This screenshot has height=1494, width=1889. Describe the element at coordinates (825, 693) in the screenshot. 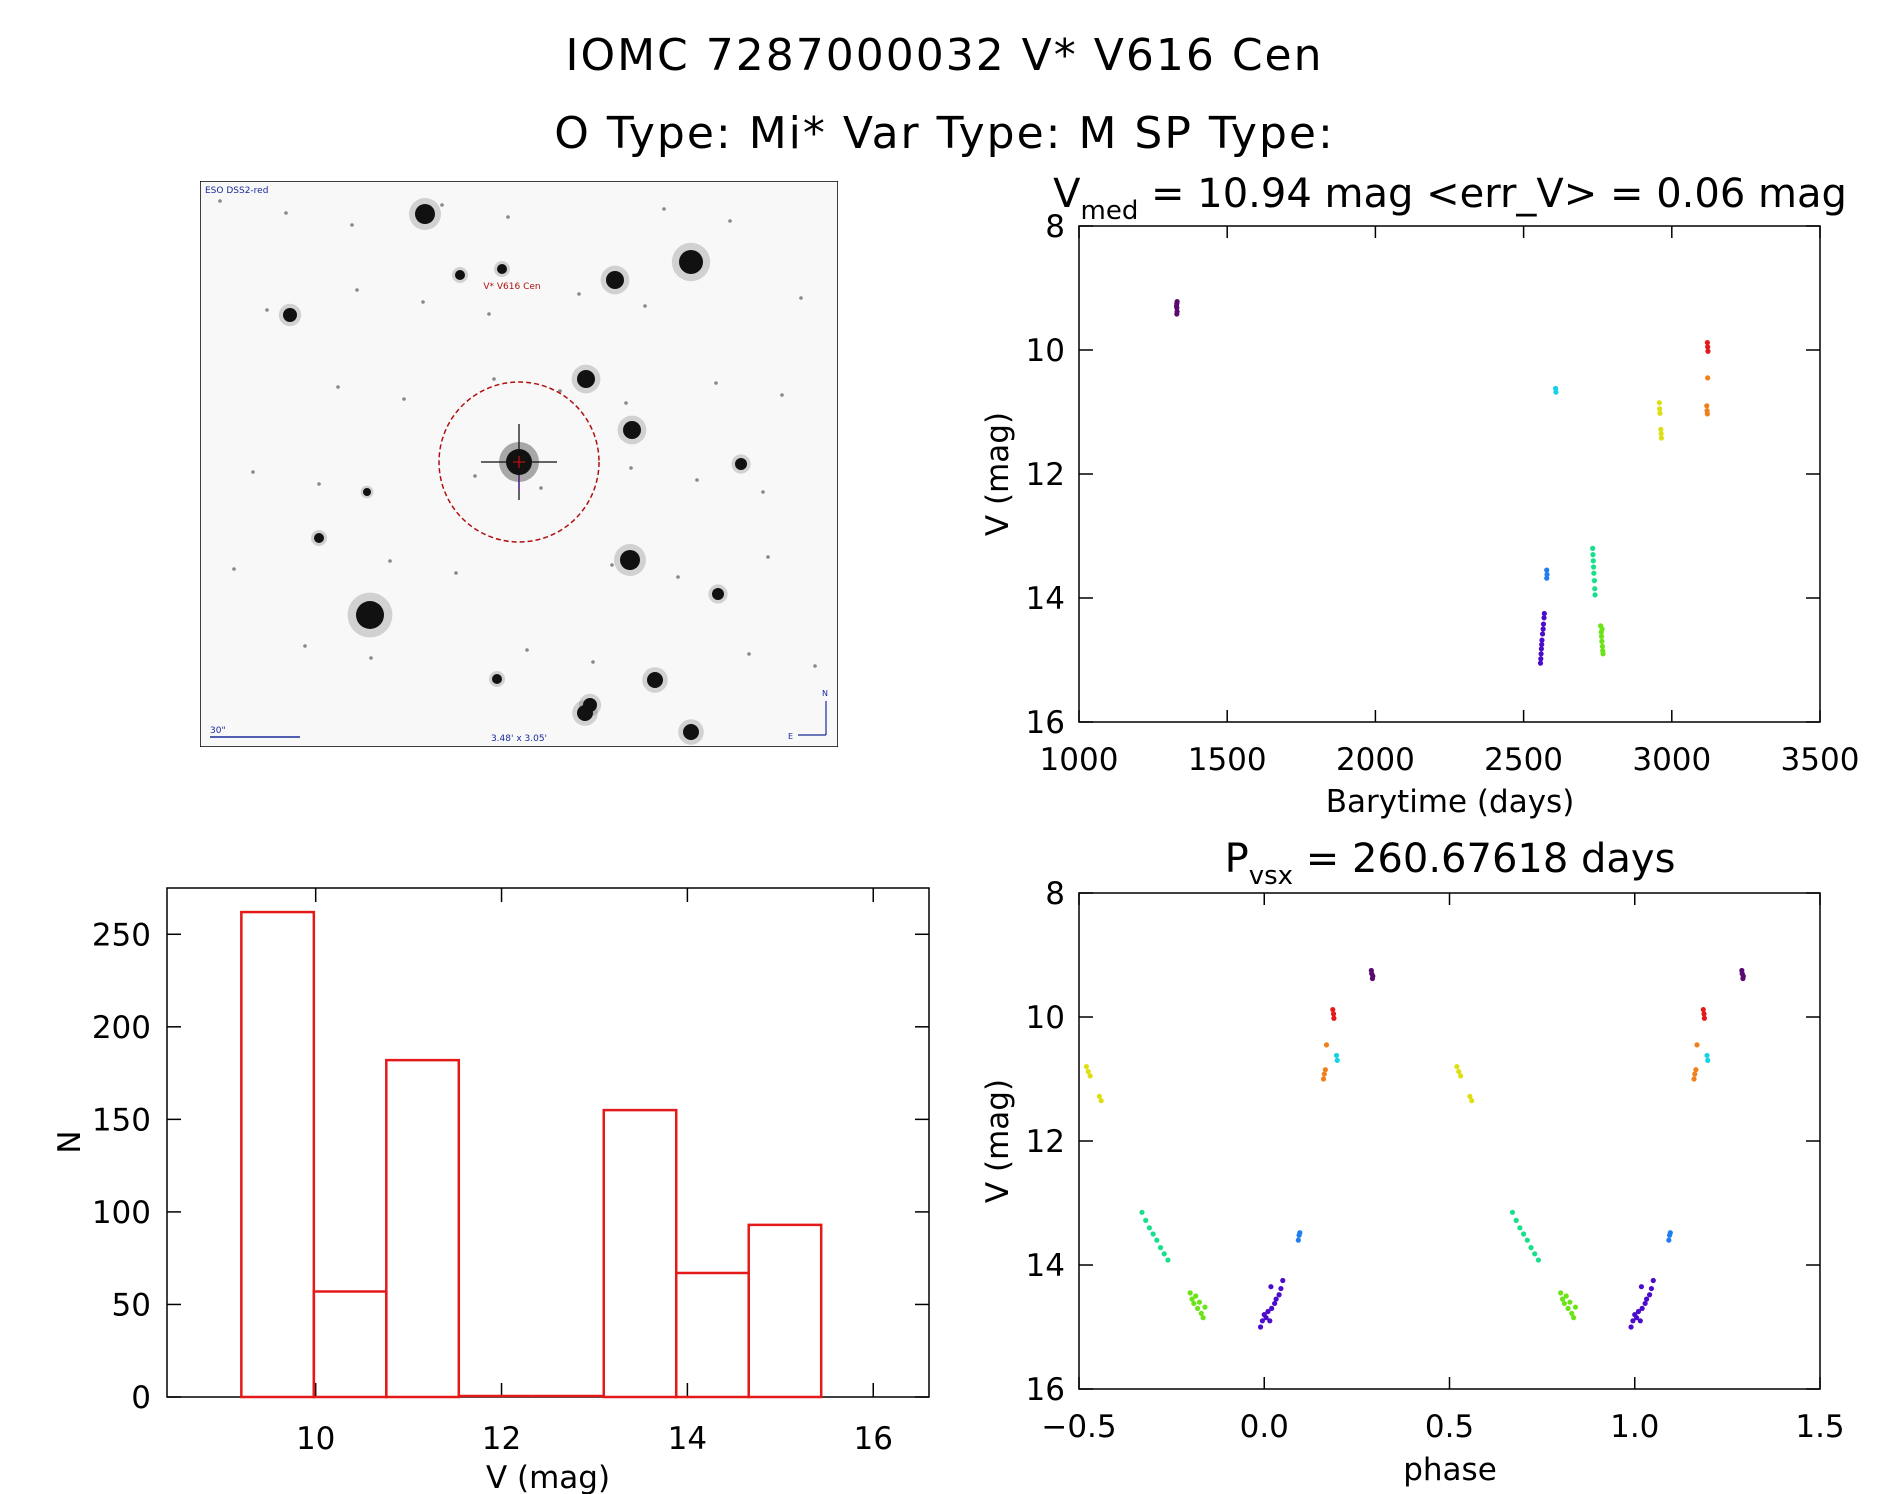

I see `compass-north-label: N` at that location.